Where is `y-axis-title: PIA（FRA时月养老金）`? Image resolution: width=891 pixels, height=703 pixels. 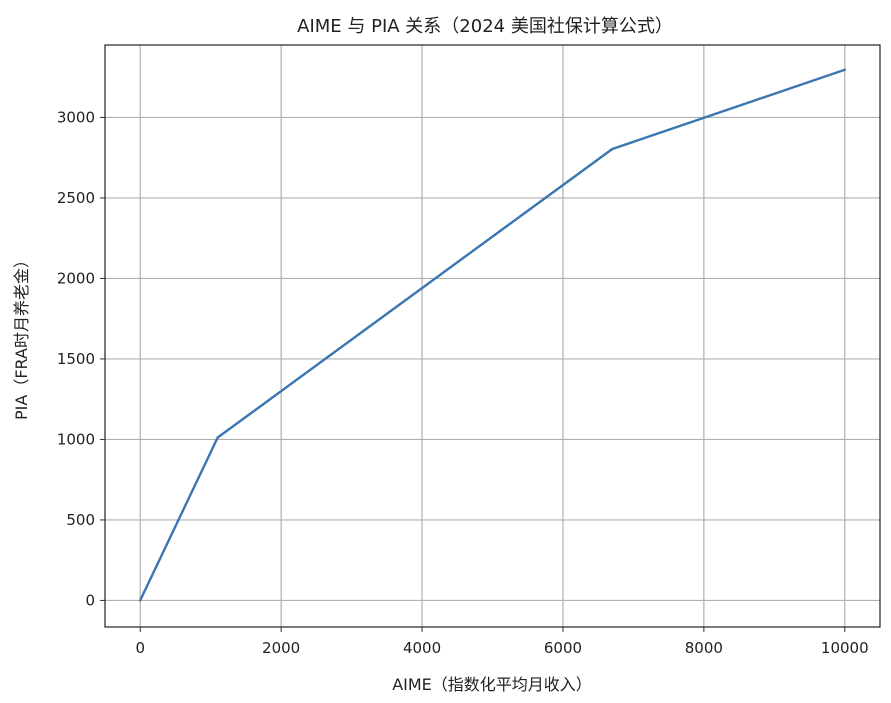
y-axis-title: PIA（FRA时月养老金） is located at coordinates (21, 336).